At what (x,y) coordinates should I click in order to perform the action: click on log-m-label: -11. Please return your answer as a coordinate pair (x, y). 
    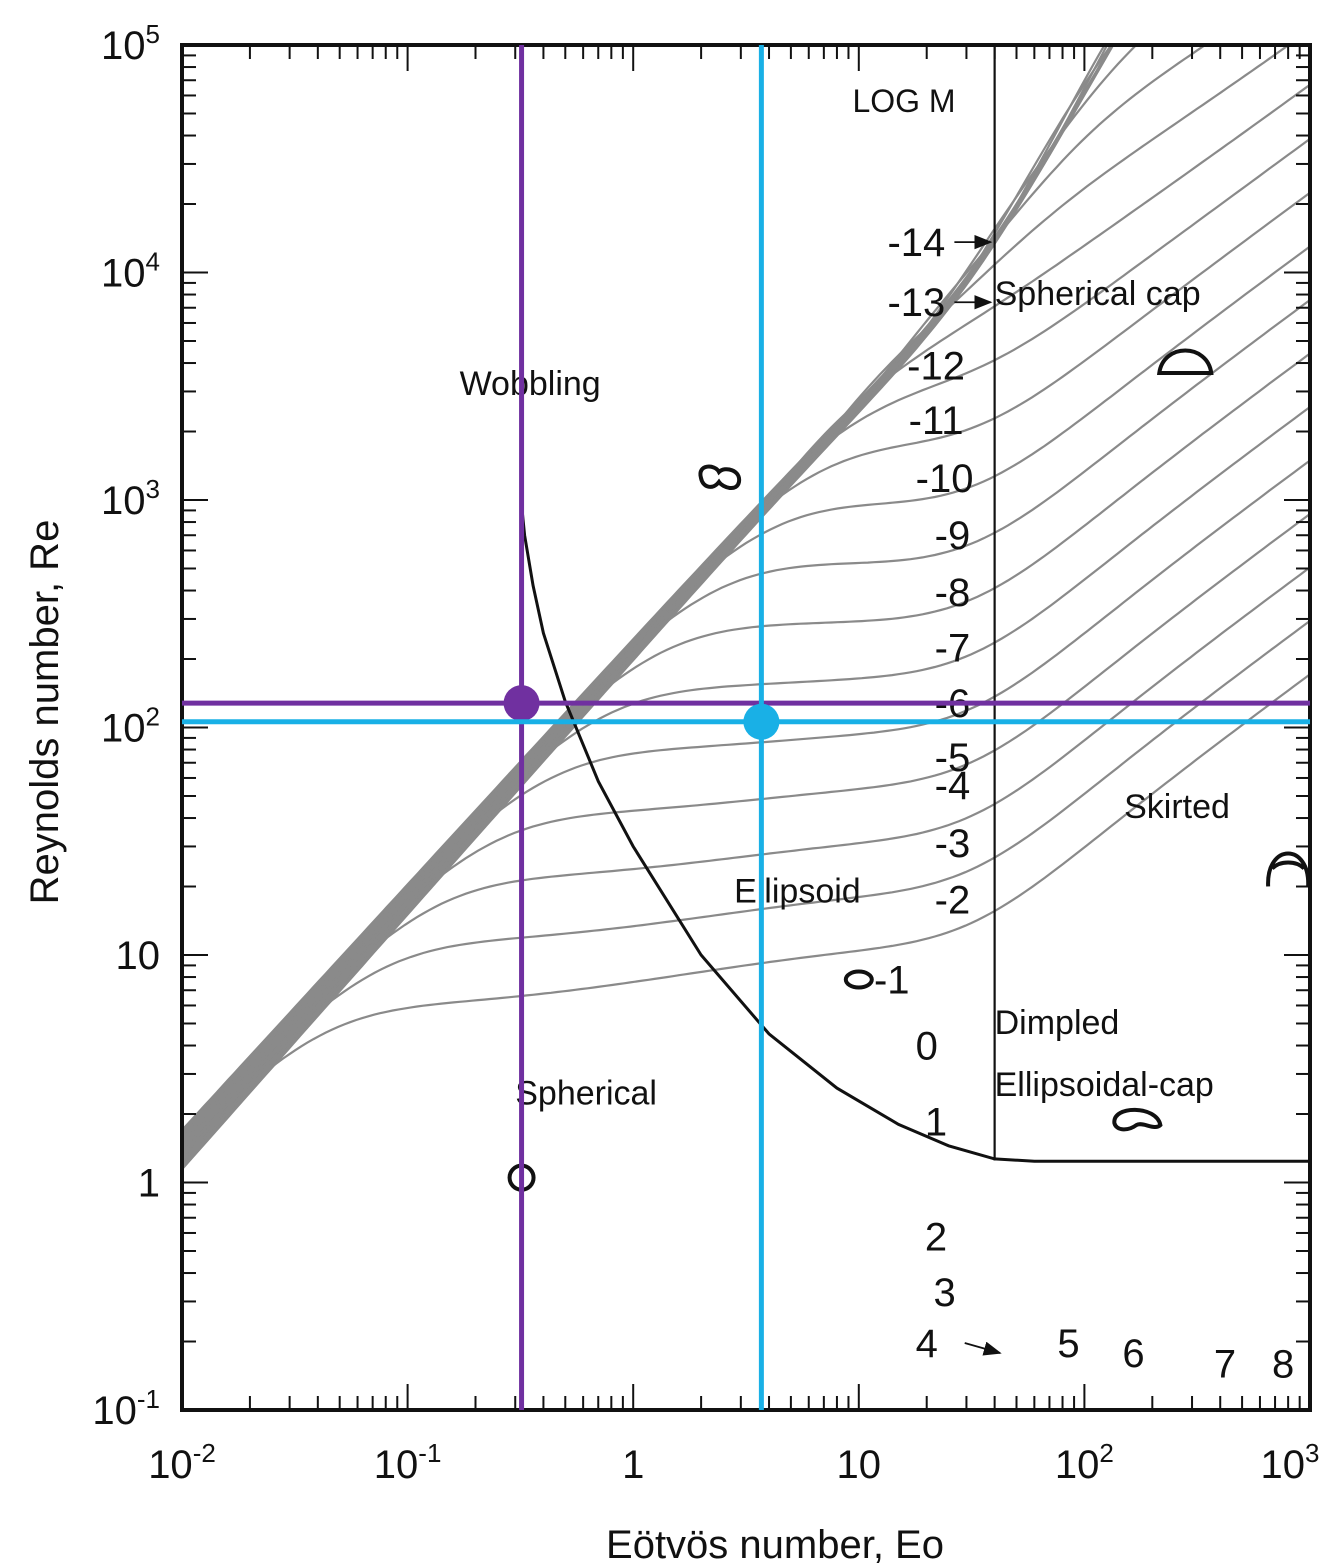
    Looking at the image, I should click on (936, 421).